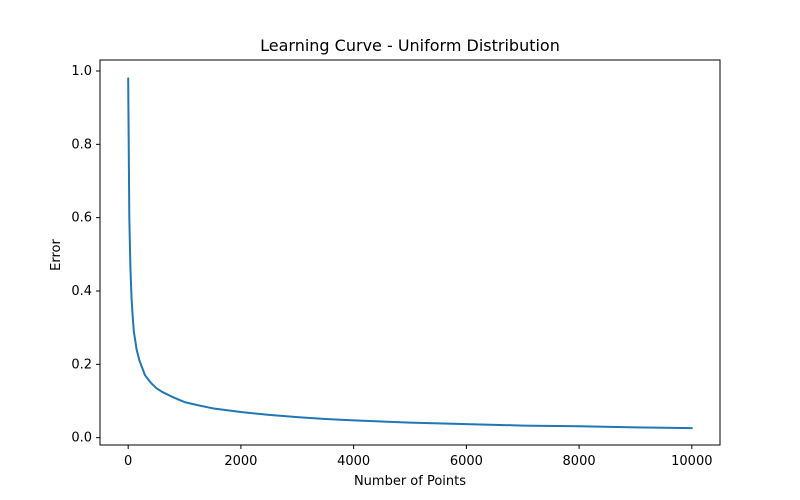  What do you see at coordinates (81, 438) in the screenshot?
I see `y-tick-label: 0.0` at bounding box center [81, 438].